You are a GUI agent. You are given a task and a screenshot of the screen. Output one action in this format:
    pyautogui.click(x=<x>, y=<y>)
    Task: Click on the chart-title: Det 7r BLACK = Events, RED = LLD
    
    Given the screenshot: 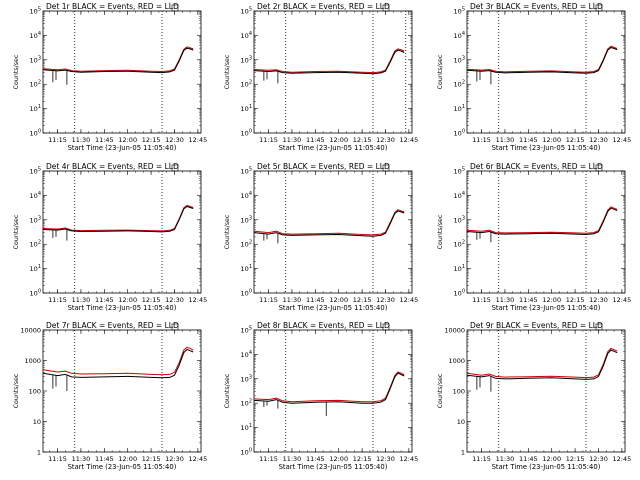 What is the action you would take?
    pyautogui.click(x=112, y=325)
    